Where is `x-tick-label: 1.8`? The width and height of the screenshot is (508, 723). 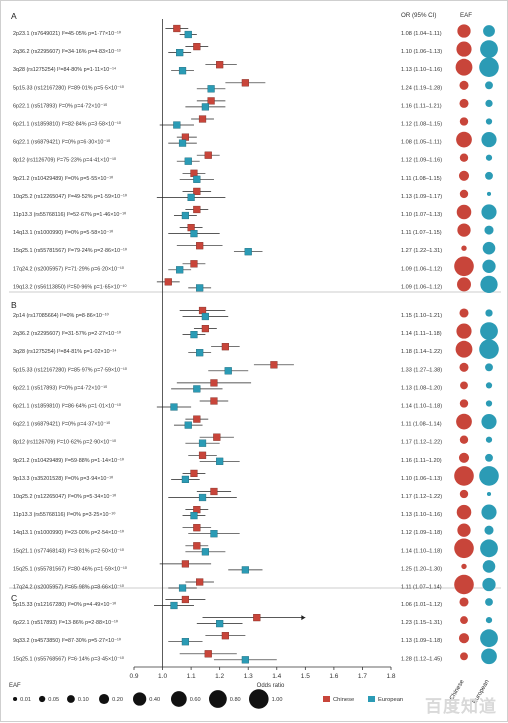 x-tick-label: 1.8 is located at coordinates (390, 676).